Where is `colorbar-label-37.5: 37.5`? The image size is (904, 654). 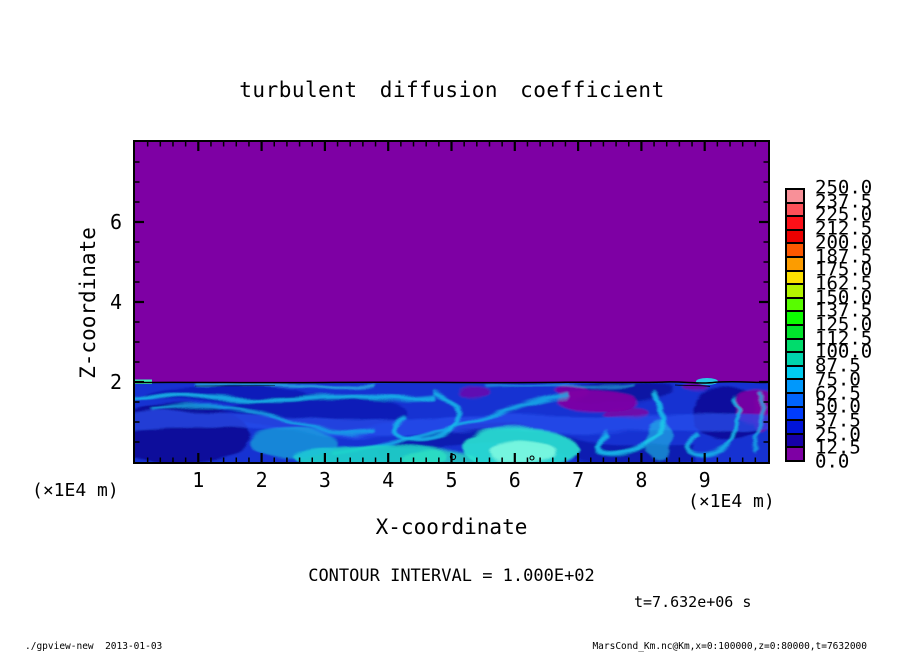 colorbar-label-37.5: 37.5 is located at coordinates (838, 420).